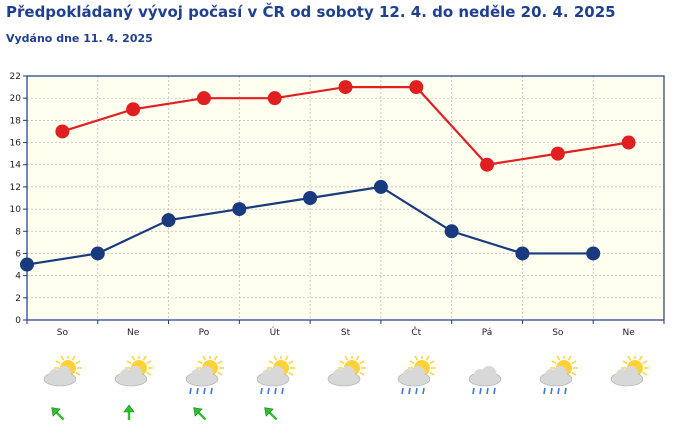 This screenshot has width=700, height=437. I want to click on y-tick-label: 10, so click(16, 210).